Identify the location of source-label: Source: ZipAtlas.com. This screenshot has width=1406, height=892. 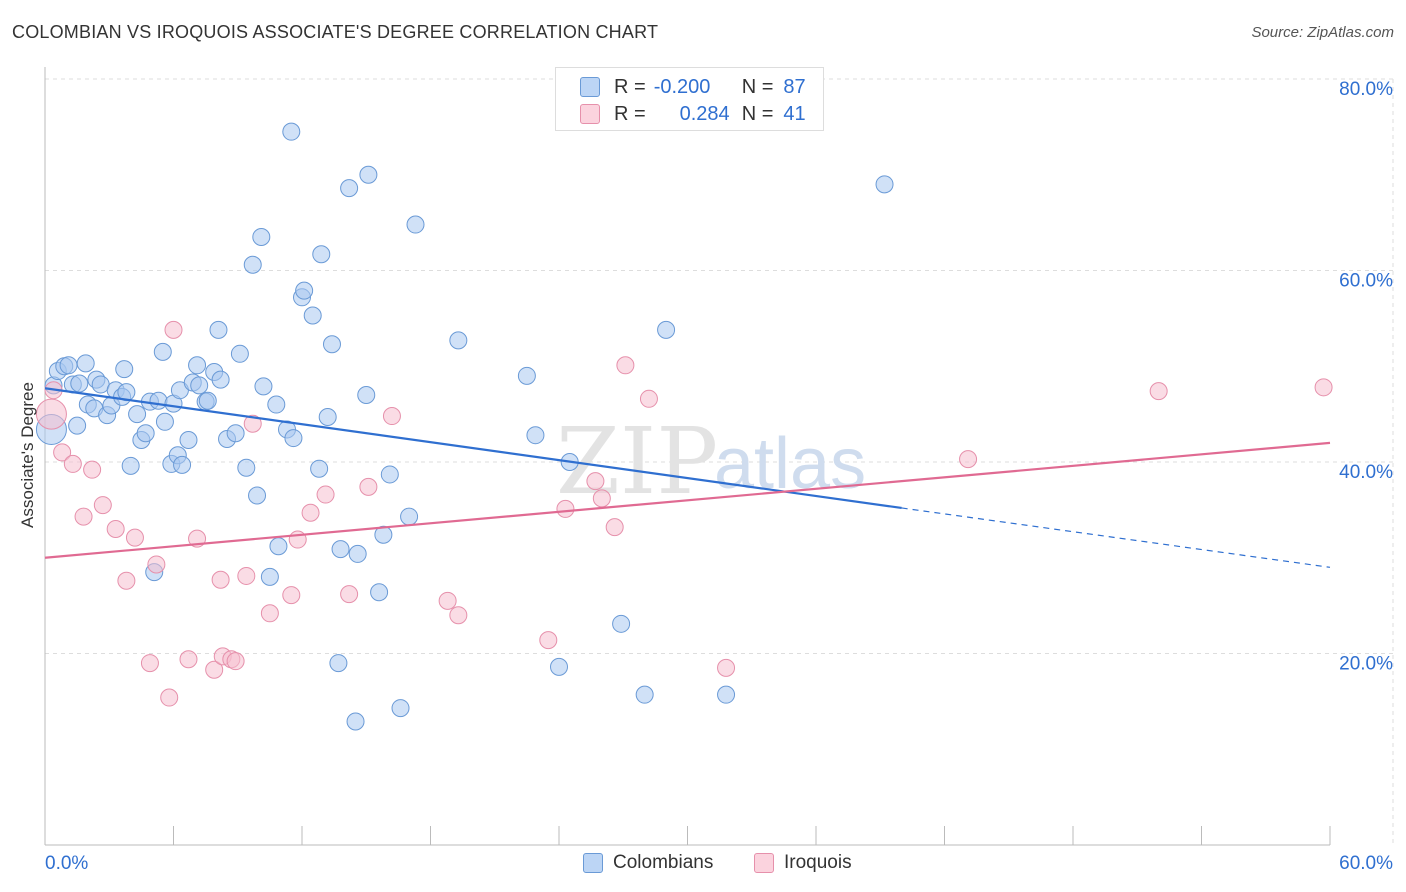
(1322, 32).